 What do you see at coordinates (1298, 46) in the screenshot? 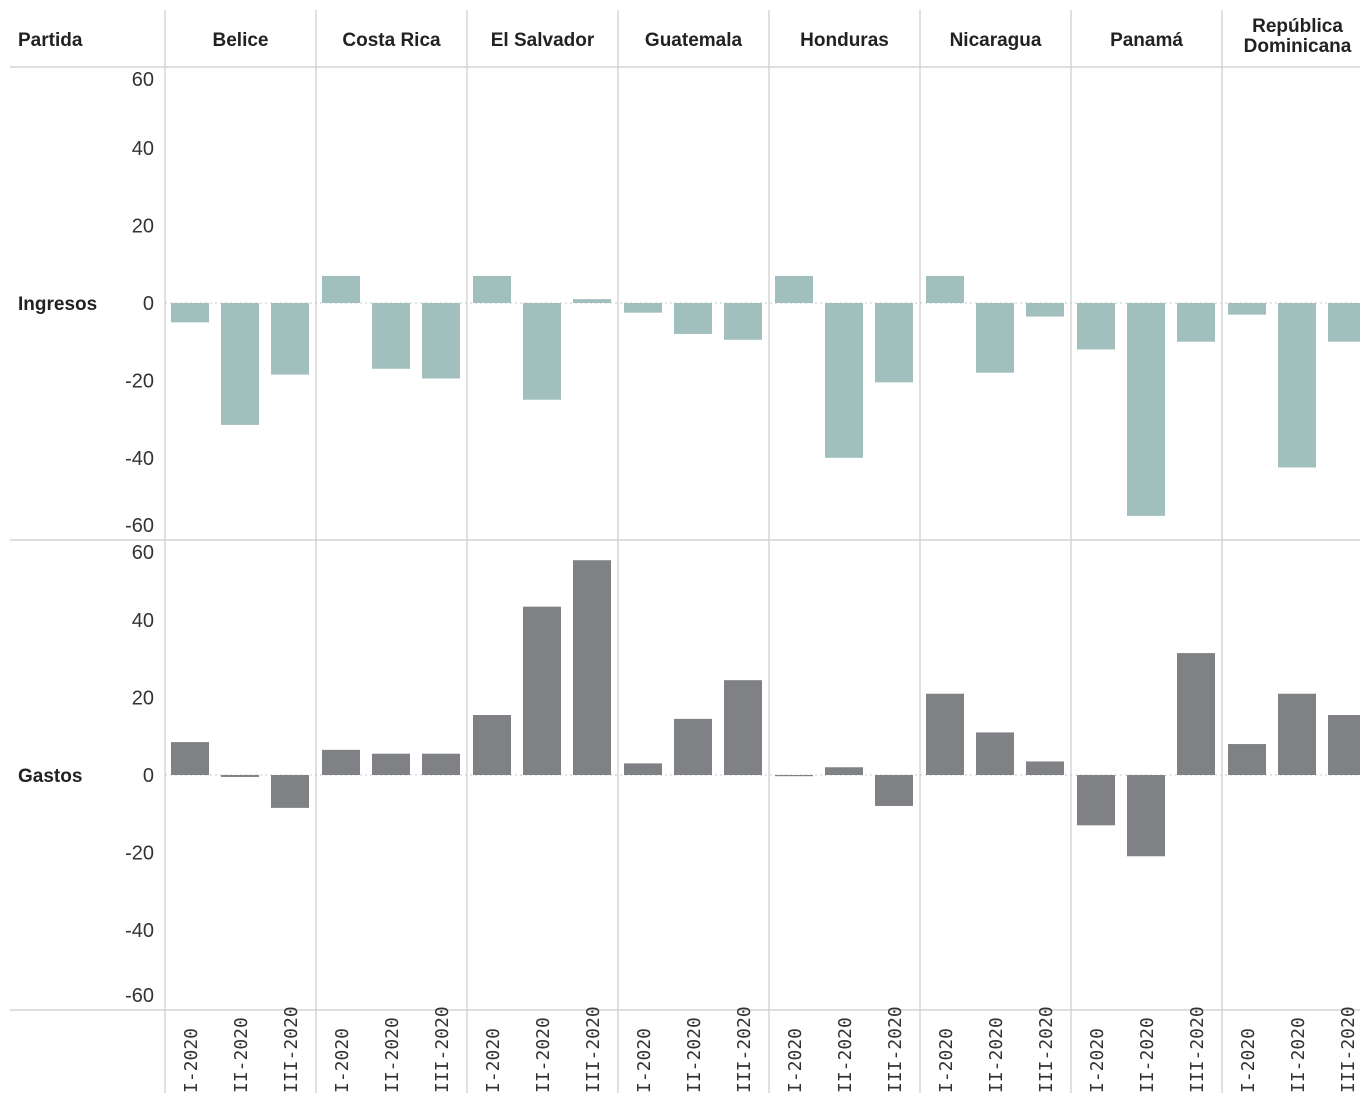
I see `country-header-line: Dominicana` at bounding box center [1298, 46].